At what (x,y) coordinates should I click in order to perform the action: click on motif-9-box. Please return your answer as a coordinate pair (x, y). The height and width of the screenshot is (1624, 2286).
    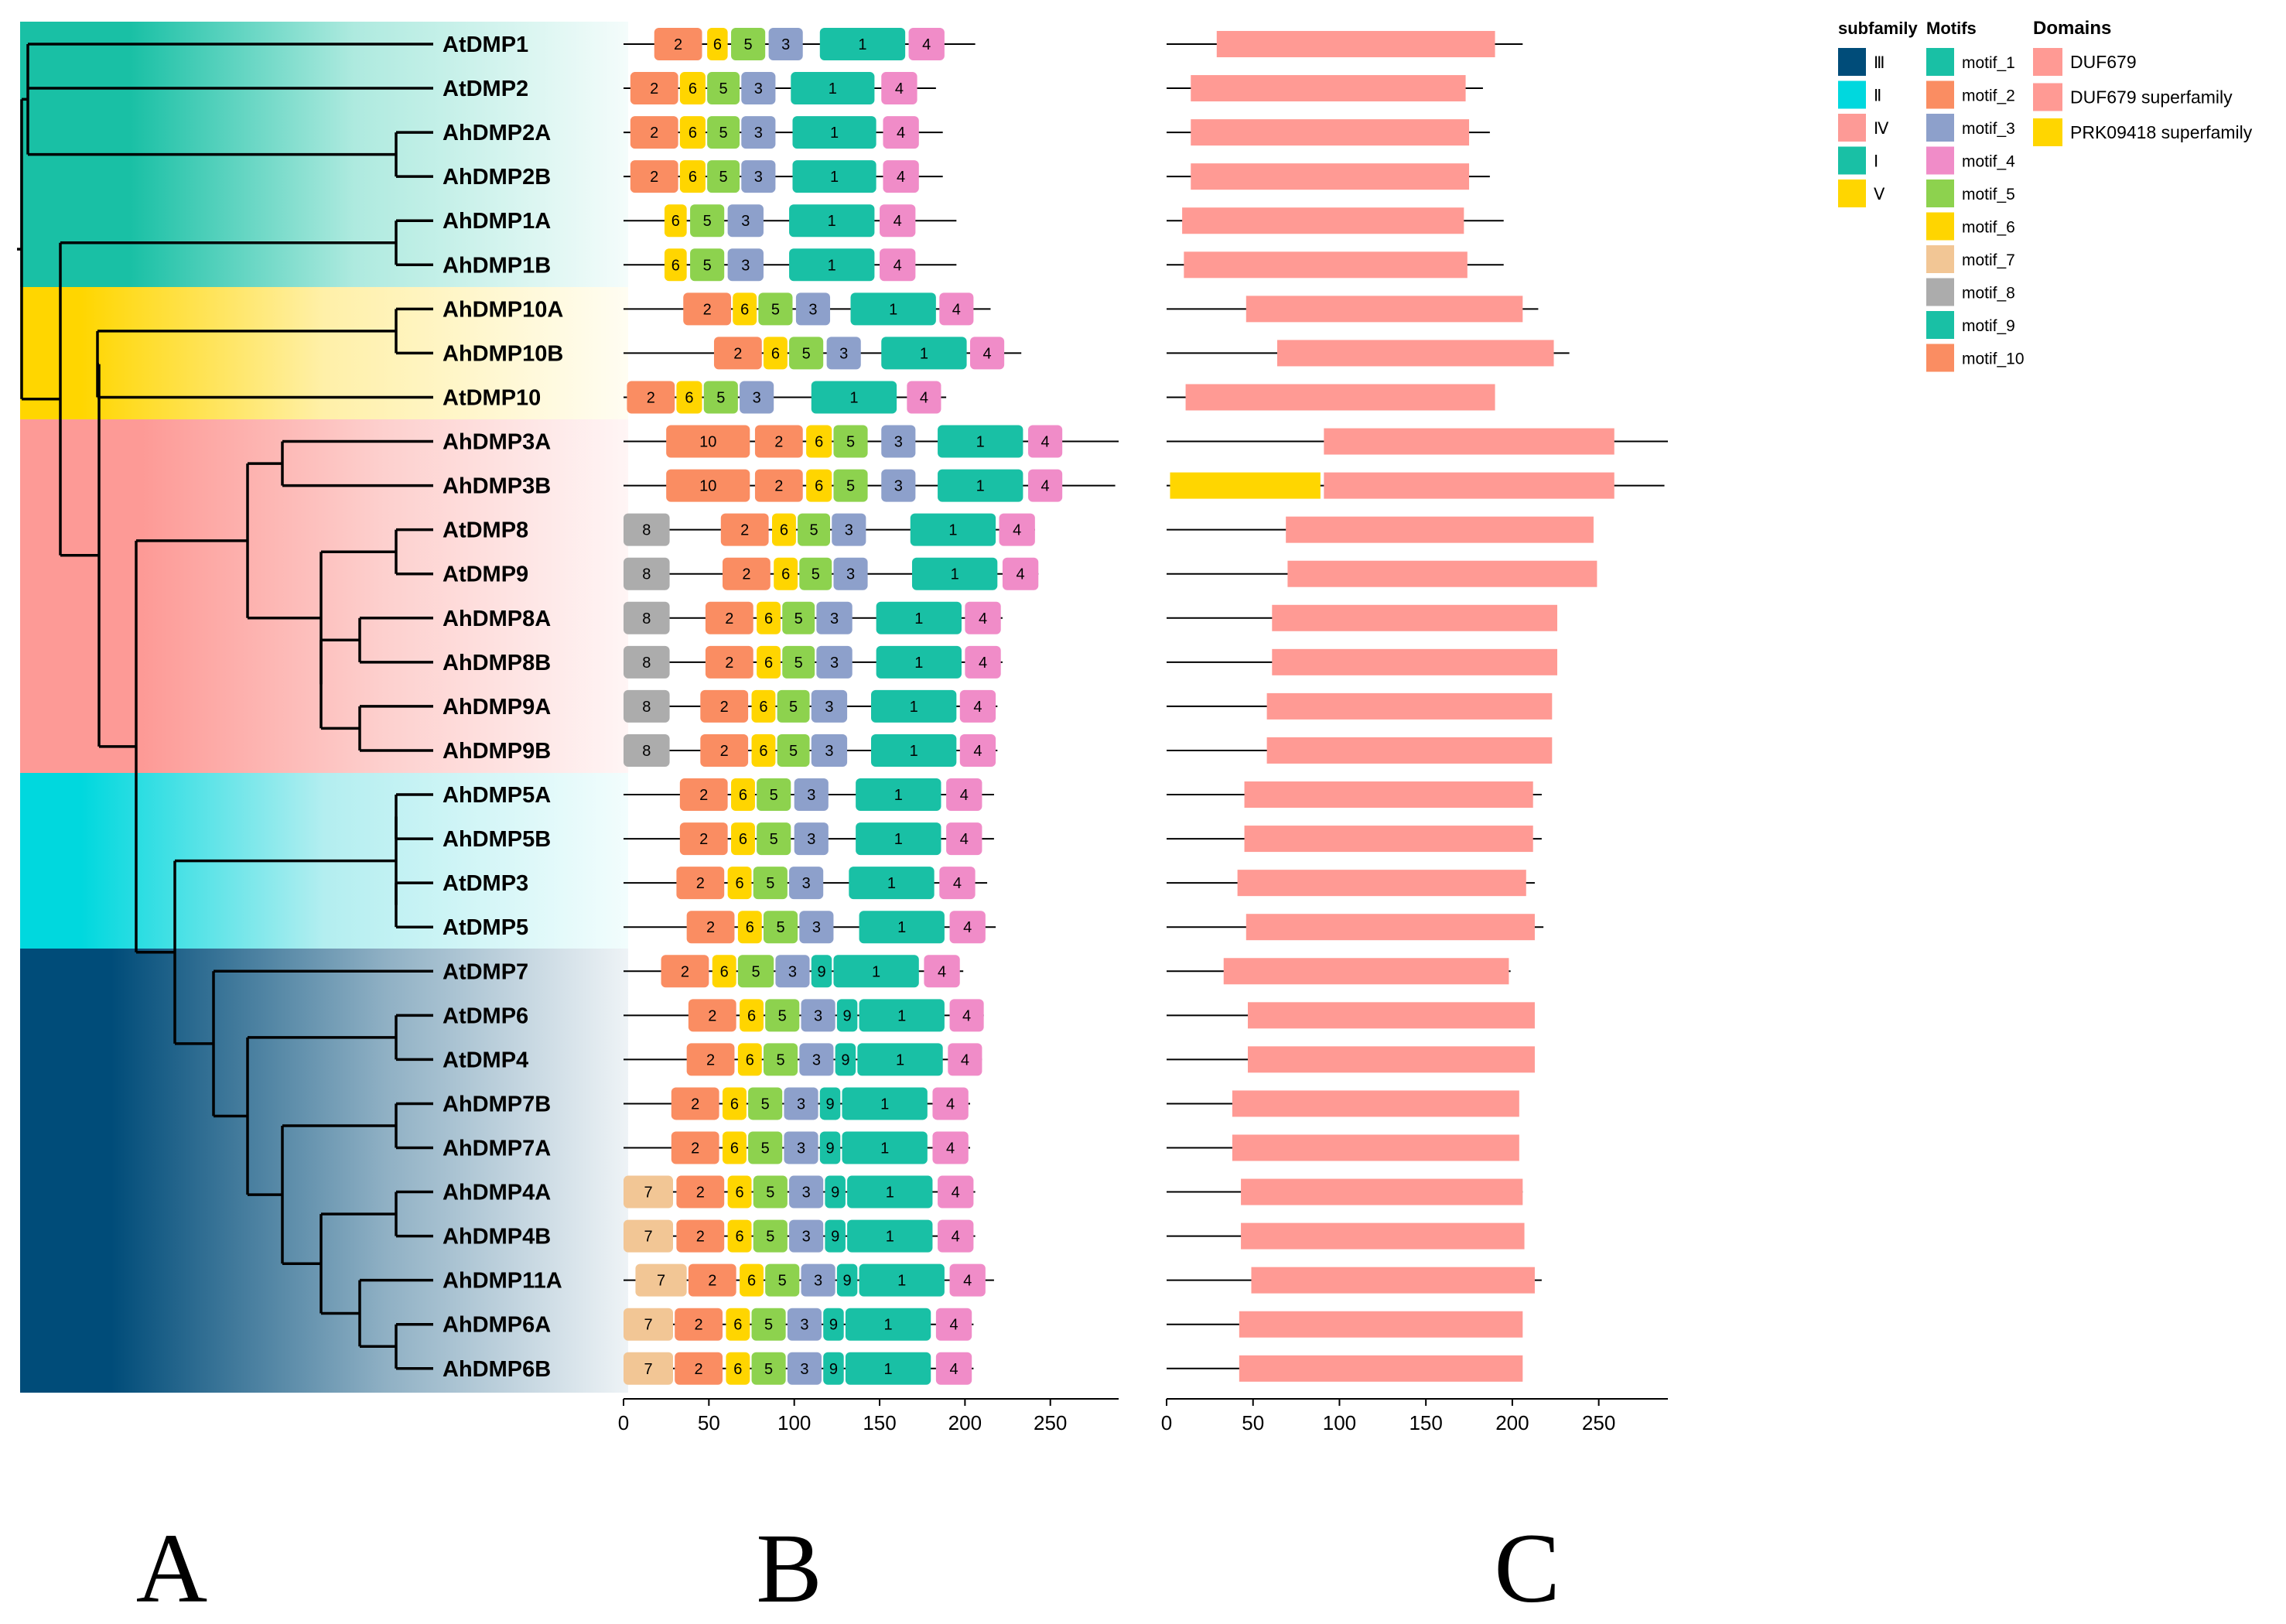
    Looking at the image, I should click on (847, 1016).